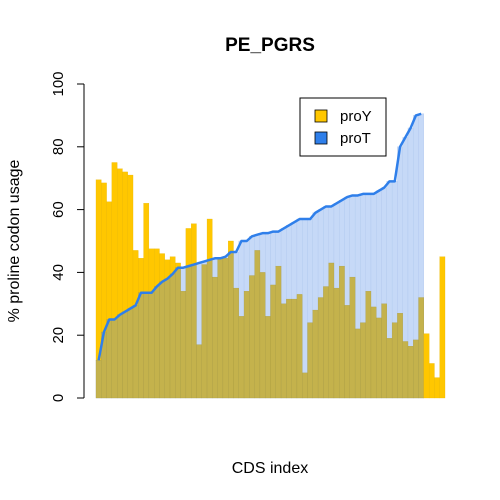  I want to click on y-tick-label: 20, so click(58, 335).